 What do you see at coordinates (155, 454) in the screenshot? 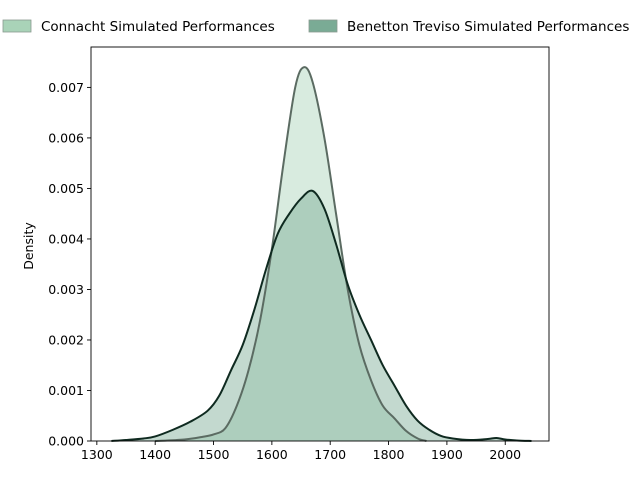
I see `x-tick-label: 1400` at bounding box center [155, 454].